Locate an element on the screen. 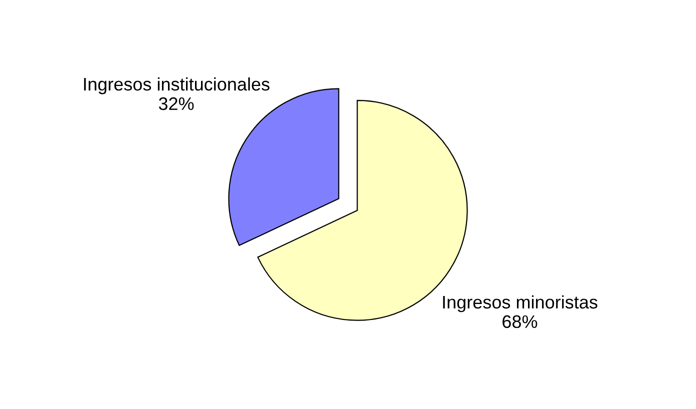 Image resolution: width=696 pixels, height=409 pixels. slice-label: Ingresos minoristas is located at coordinates (520, 303).